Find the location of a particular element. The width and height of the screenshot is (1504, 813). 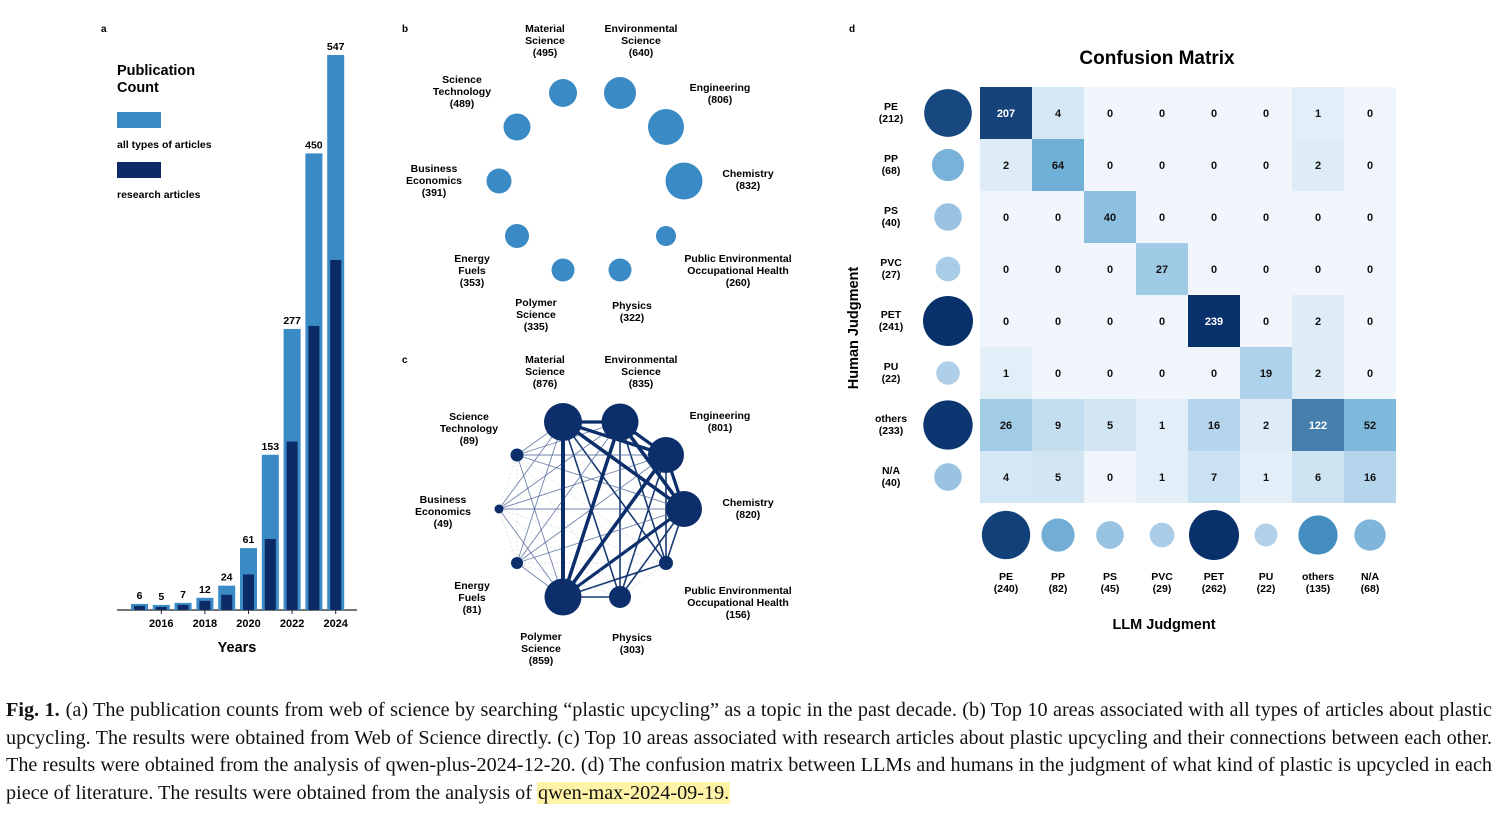

matrix-cell-value: 64 is located at coordinates (1058, 166).